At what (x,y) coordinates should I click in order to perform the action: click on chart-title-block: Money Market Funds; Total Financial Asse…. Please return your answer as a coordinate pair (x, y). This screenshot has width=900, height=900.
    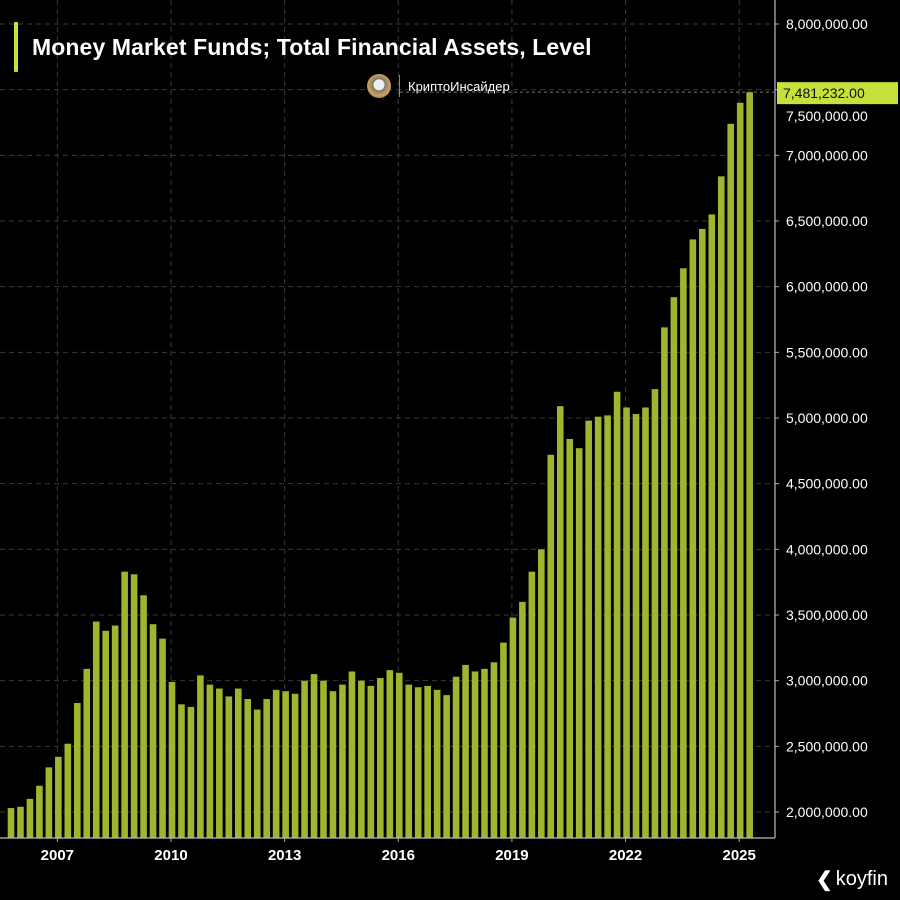
    Looking at the image, I should click on (303, 47).